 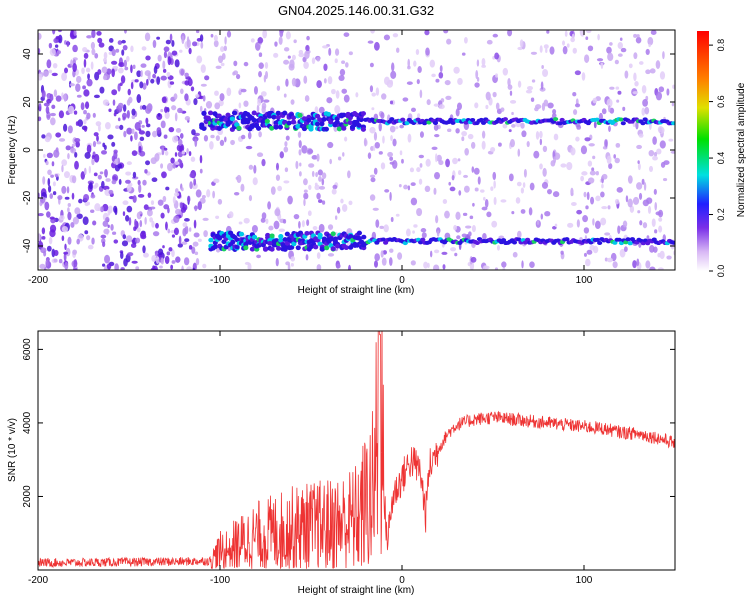 What do you see at coordinates (27, 54) in the screenshot?
I see `spec-ytick-label: 40` at bounding box center [27, 54].